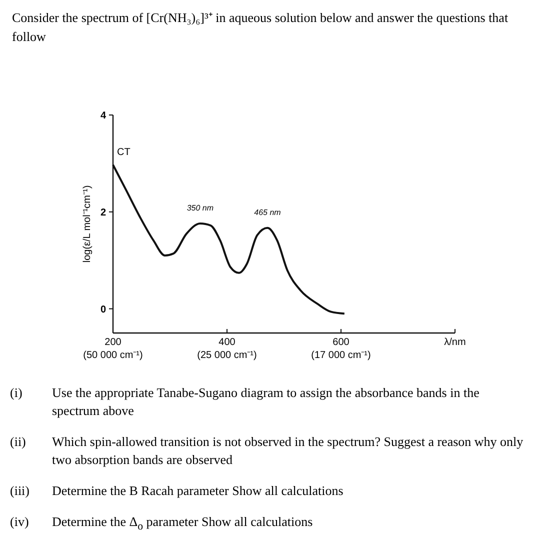 This screenshot has width=560, height=549. I want to click on y-tick-label: 4, so click(103, 116).